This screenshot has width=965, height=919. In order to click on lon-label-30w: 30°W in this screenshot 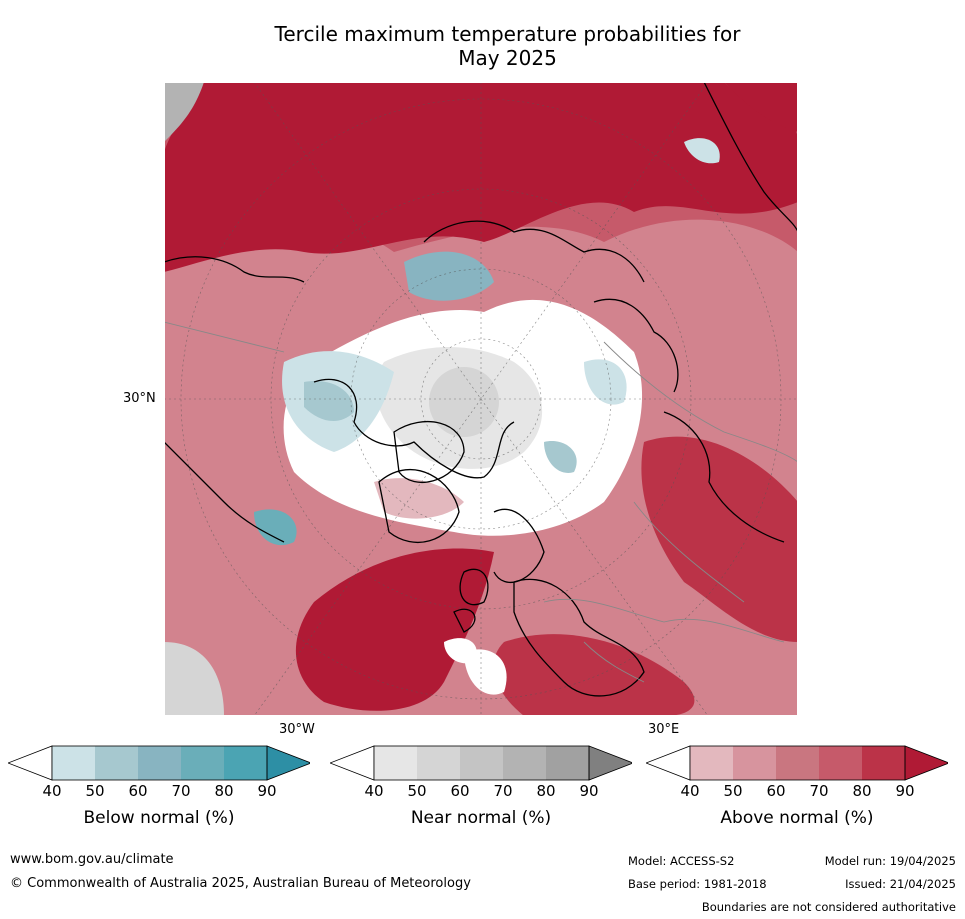, I will do `click(297, 729)`.